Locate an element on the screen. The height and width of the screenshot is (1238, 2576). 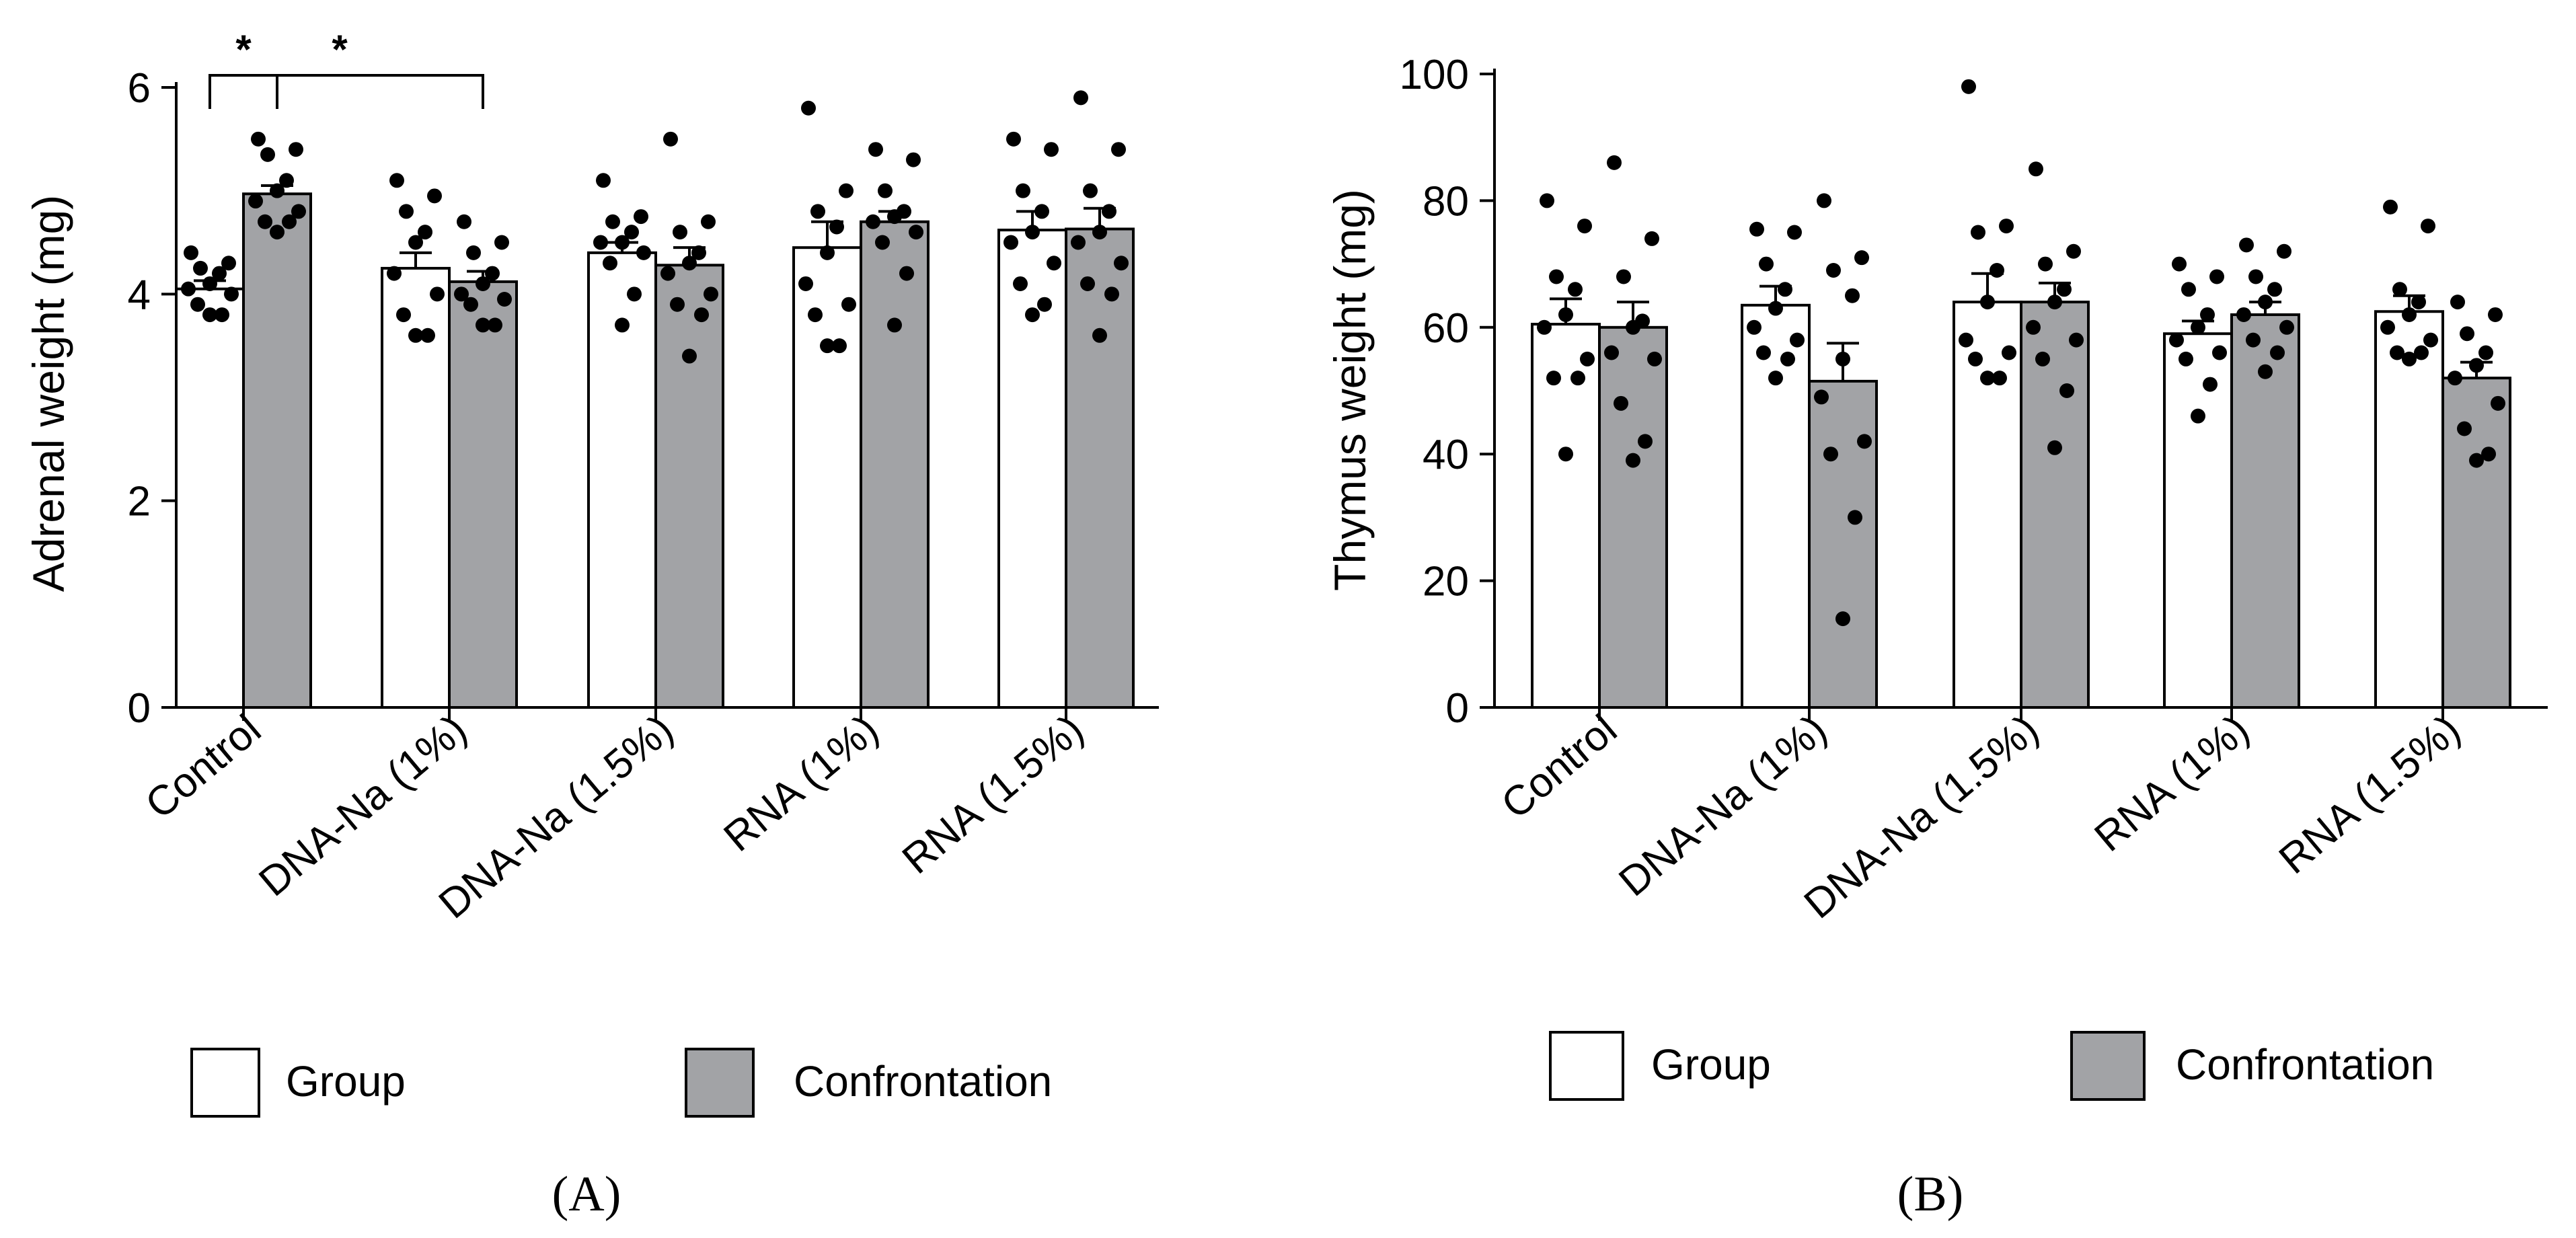
panel-b-y-tick-label: 0 is located at coordinates (1457, 708).